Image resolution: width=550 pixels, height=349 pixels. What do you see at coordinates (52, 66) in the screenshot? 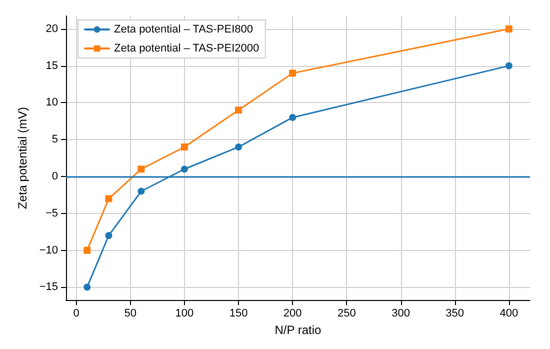
I see `y-tick-label: 15` at bounding box center [52, 66].